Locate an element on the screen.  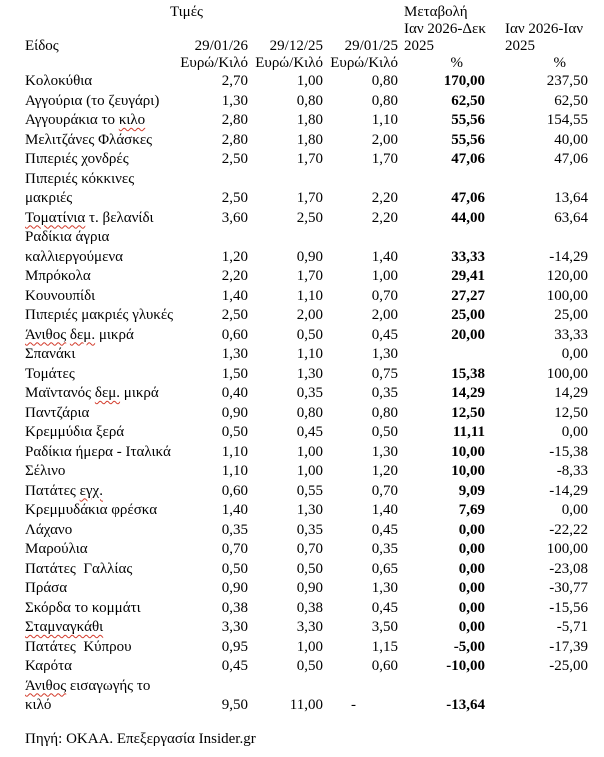
change-value-cell: 47,06 is located at coordinates (571, 159).